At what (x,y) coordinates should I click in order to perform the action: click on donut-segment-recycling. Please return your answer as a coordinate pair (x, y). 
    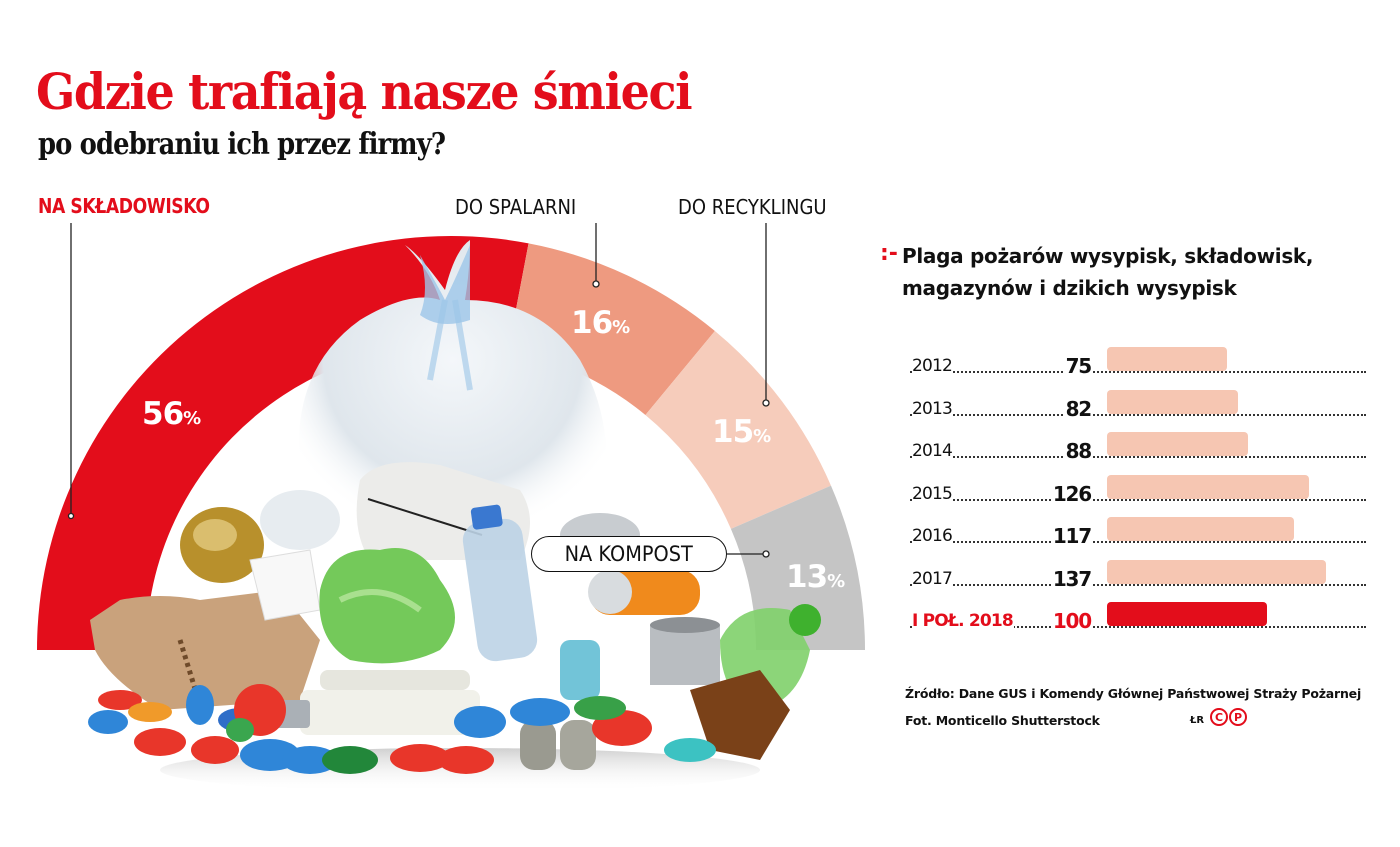
    Looking at the image, I should click on (738, 430).